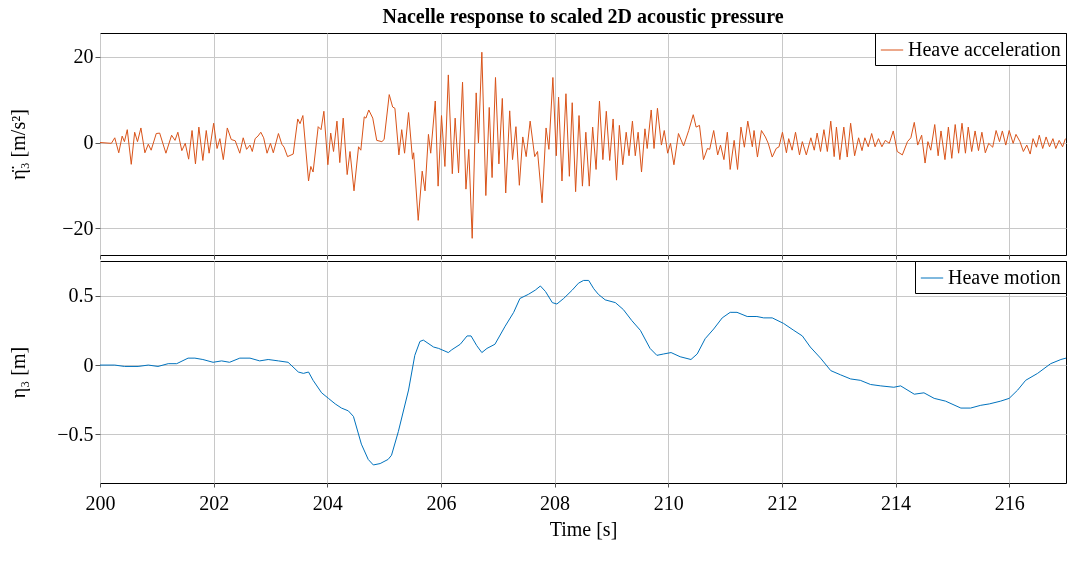  What do you see at coordinates (18, 144) in the screenshot?
I see `y-axis-title: η̈₃ [m/s²]` at bounding box center [18, 144].